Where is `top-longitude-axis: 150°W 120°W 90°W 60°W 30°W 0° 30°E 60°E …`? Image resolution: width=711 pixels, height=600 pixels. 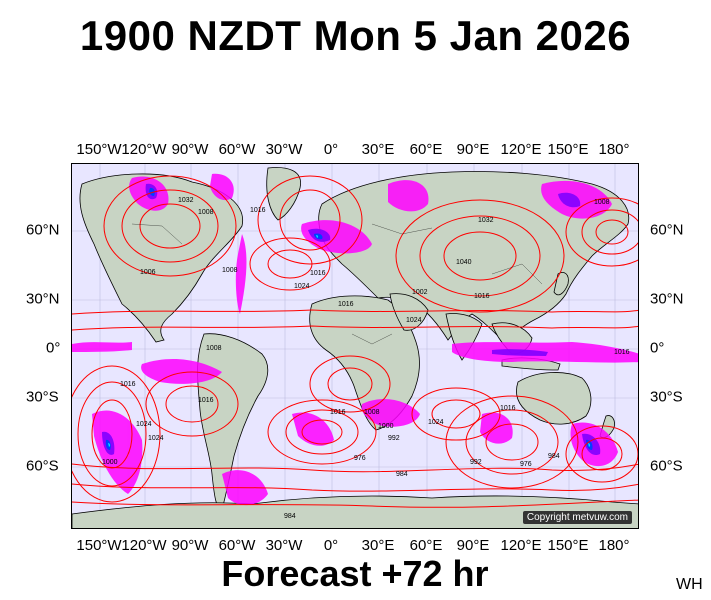 top-longitude-axis: 150°W 120°W 90°W 60°W 30°W 0° 30°E 60°E … is located at coordinates (355, 150).